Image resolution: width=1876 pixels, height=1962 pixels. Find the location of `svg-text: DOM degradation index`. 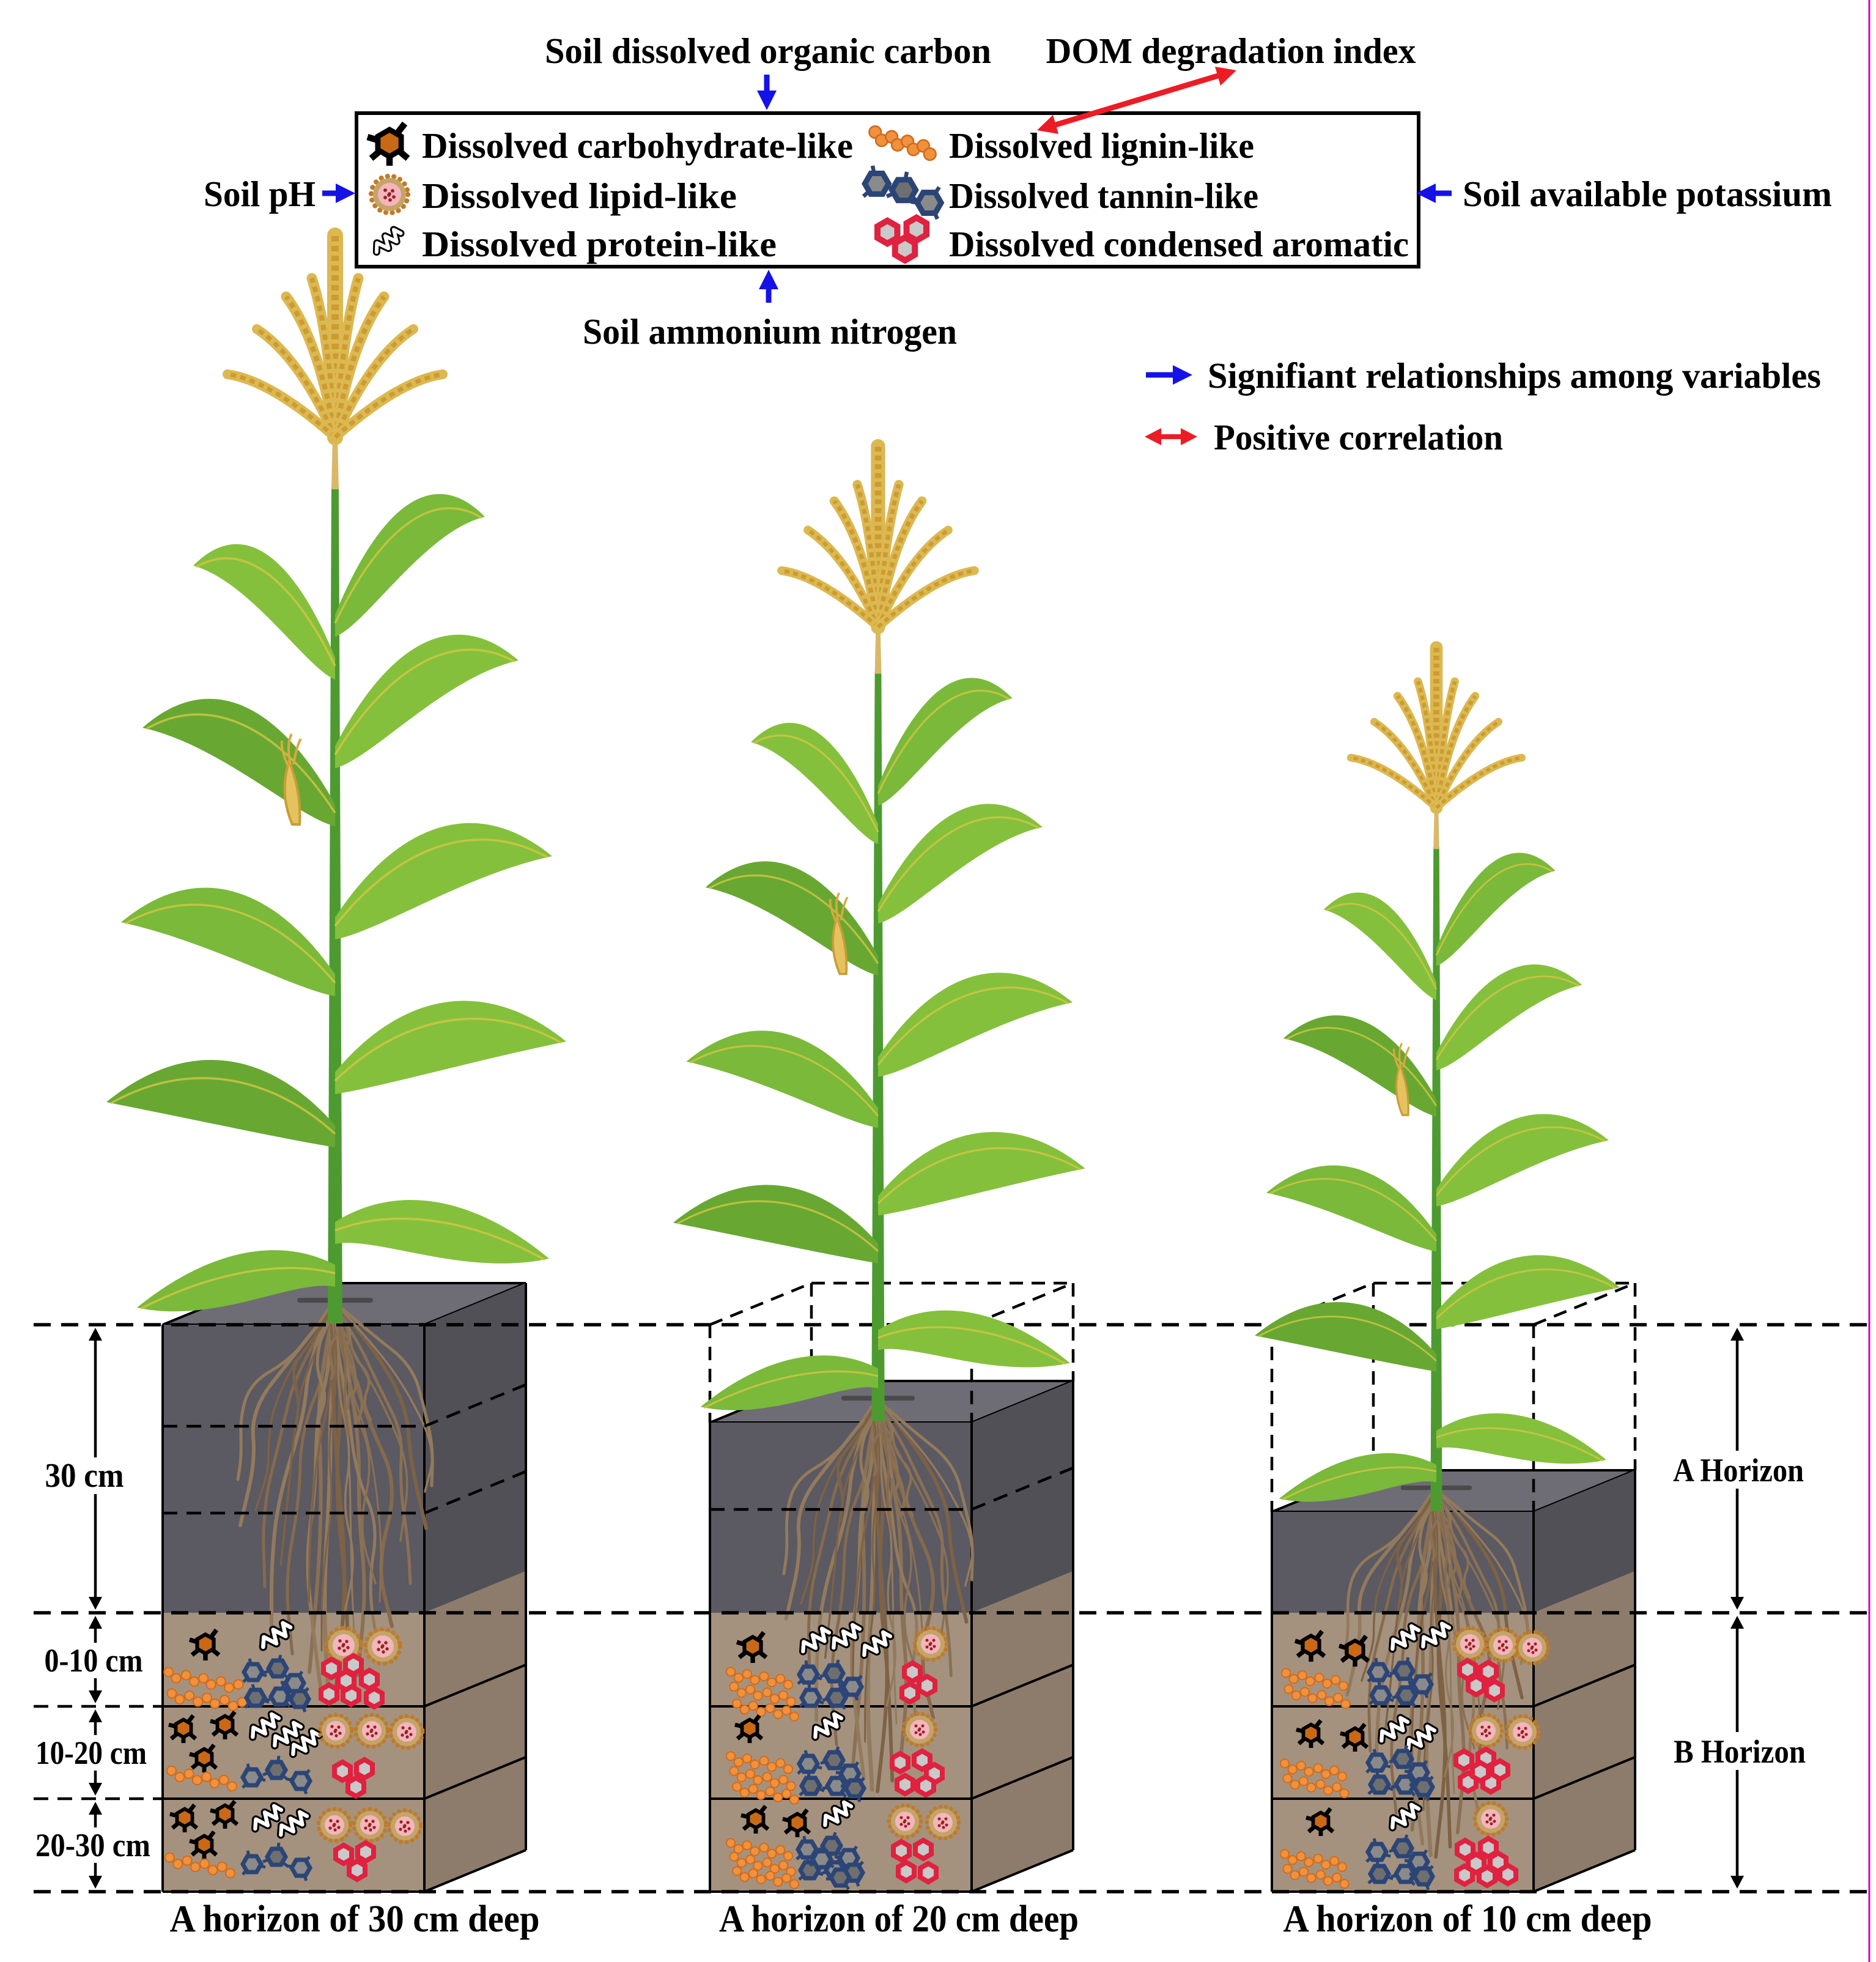

svg-text: DOM degradation index is located at coordinates (1231, 51).